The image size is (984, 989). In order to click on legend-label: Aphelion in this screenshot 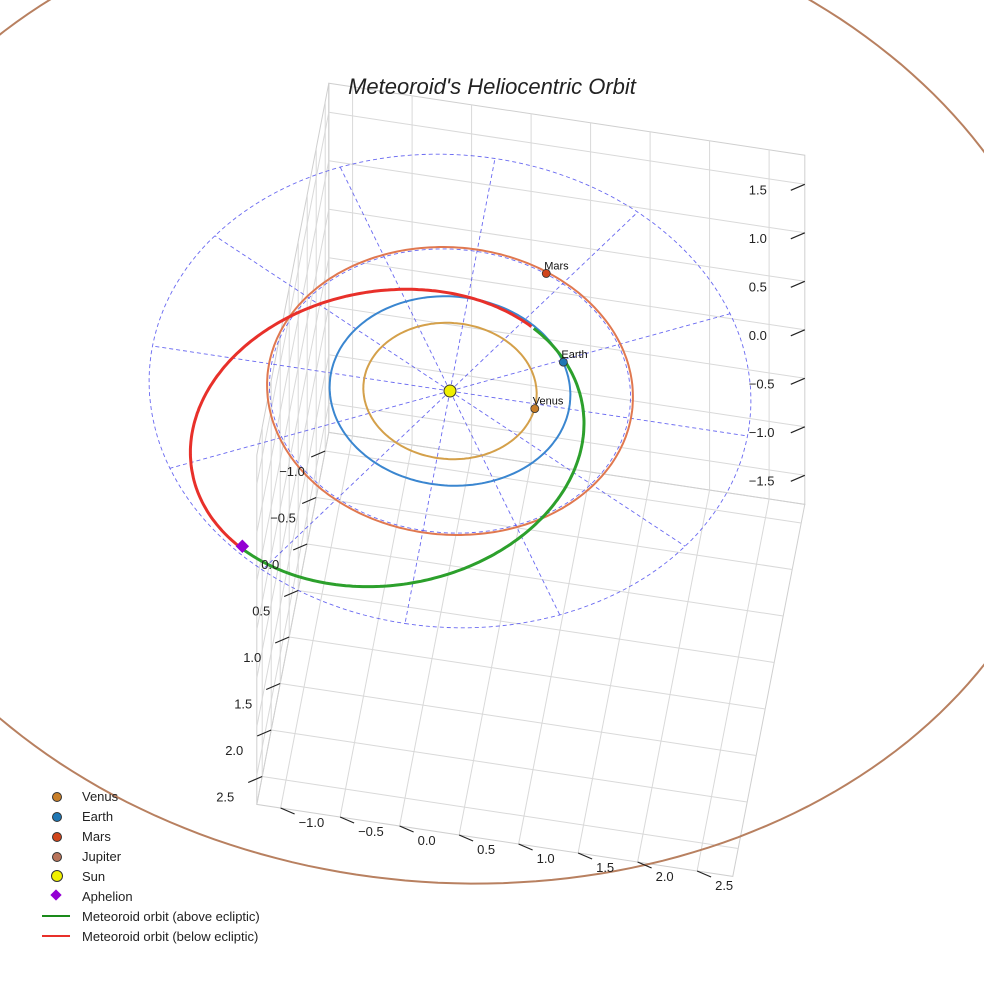, I will do `click(107, 896)`.